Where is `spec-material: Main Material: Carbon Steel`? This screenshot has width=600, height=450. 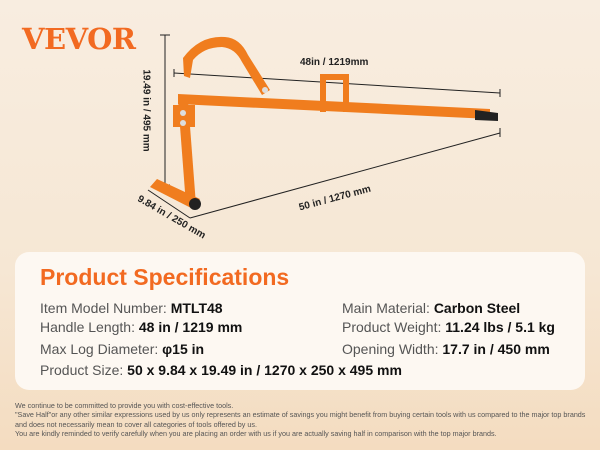
spec-material: Main Material: Carbon Steel is located at coordinates (431, 308).